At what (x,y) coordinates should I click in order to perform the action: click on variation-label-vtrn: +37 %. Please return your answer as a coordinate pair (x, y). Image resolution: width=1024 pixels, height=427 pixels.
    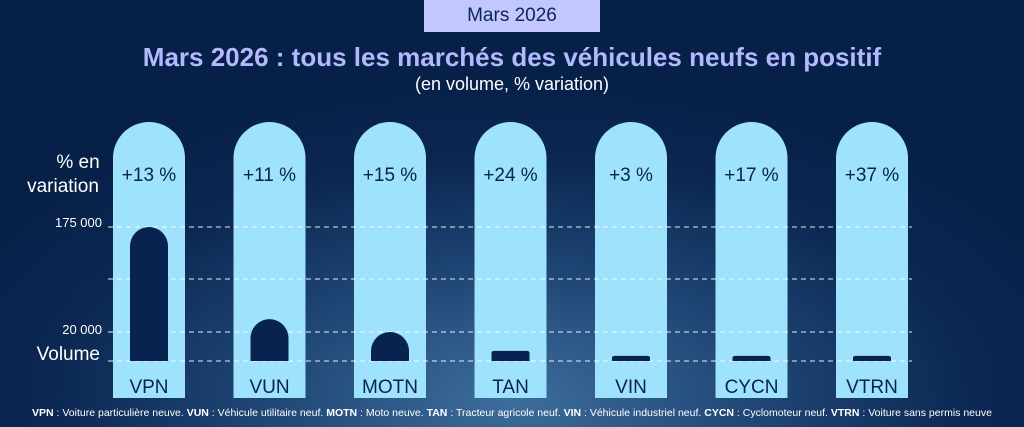
    Looking at the image, I should click on (872, 175).